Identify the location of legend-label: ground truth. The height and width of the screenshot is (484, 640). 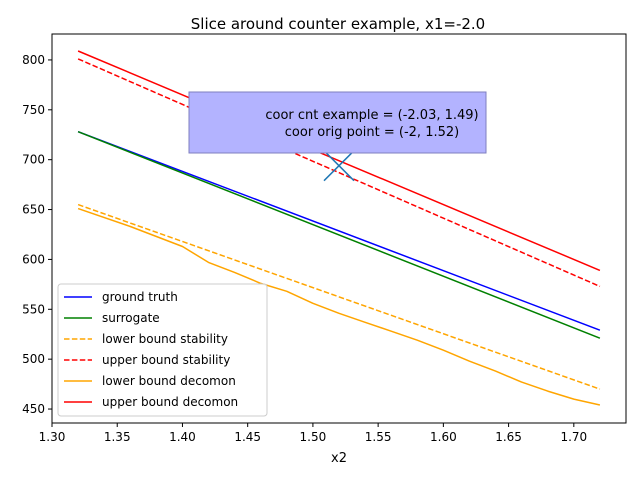
(140, 297).